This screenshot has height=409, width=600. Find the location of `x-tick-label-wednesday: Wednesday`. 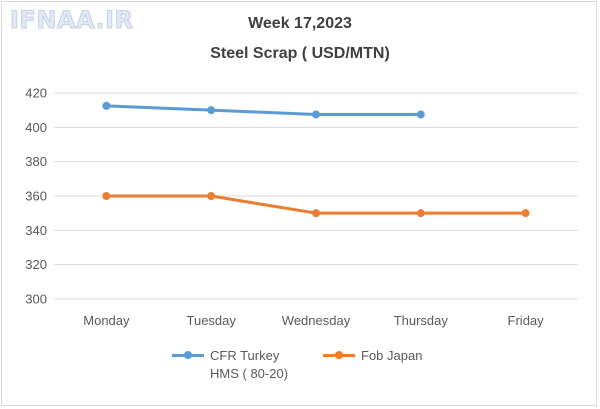

x-tick-label-wednesday: Wednesday is located at coordinates (316, 320).